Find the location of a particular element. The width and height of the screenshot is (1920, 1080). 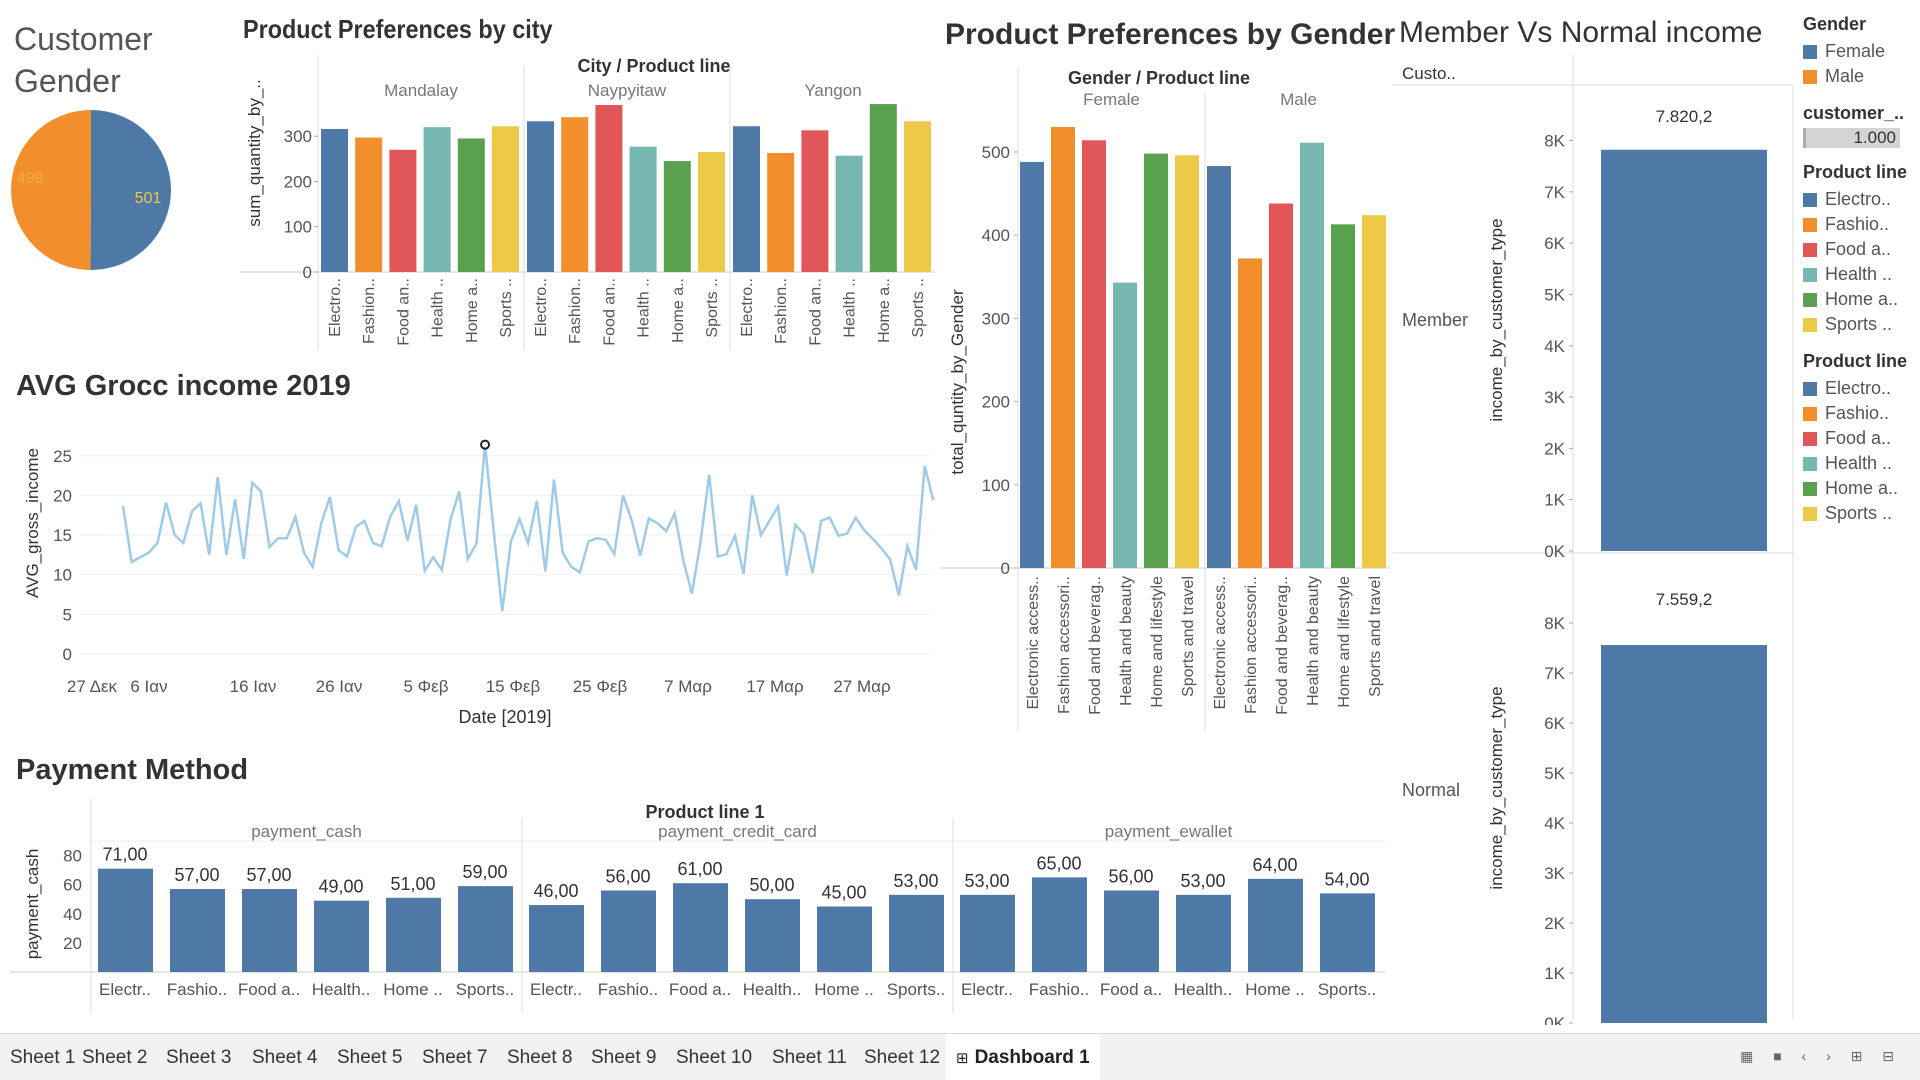

city-xlabel: Food an.. is located at coordinates (815, 312).